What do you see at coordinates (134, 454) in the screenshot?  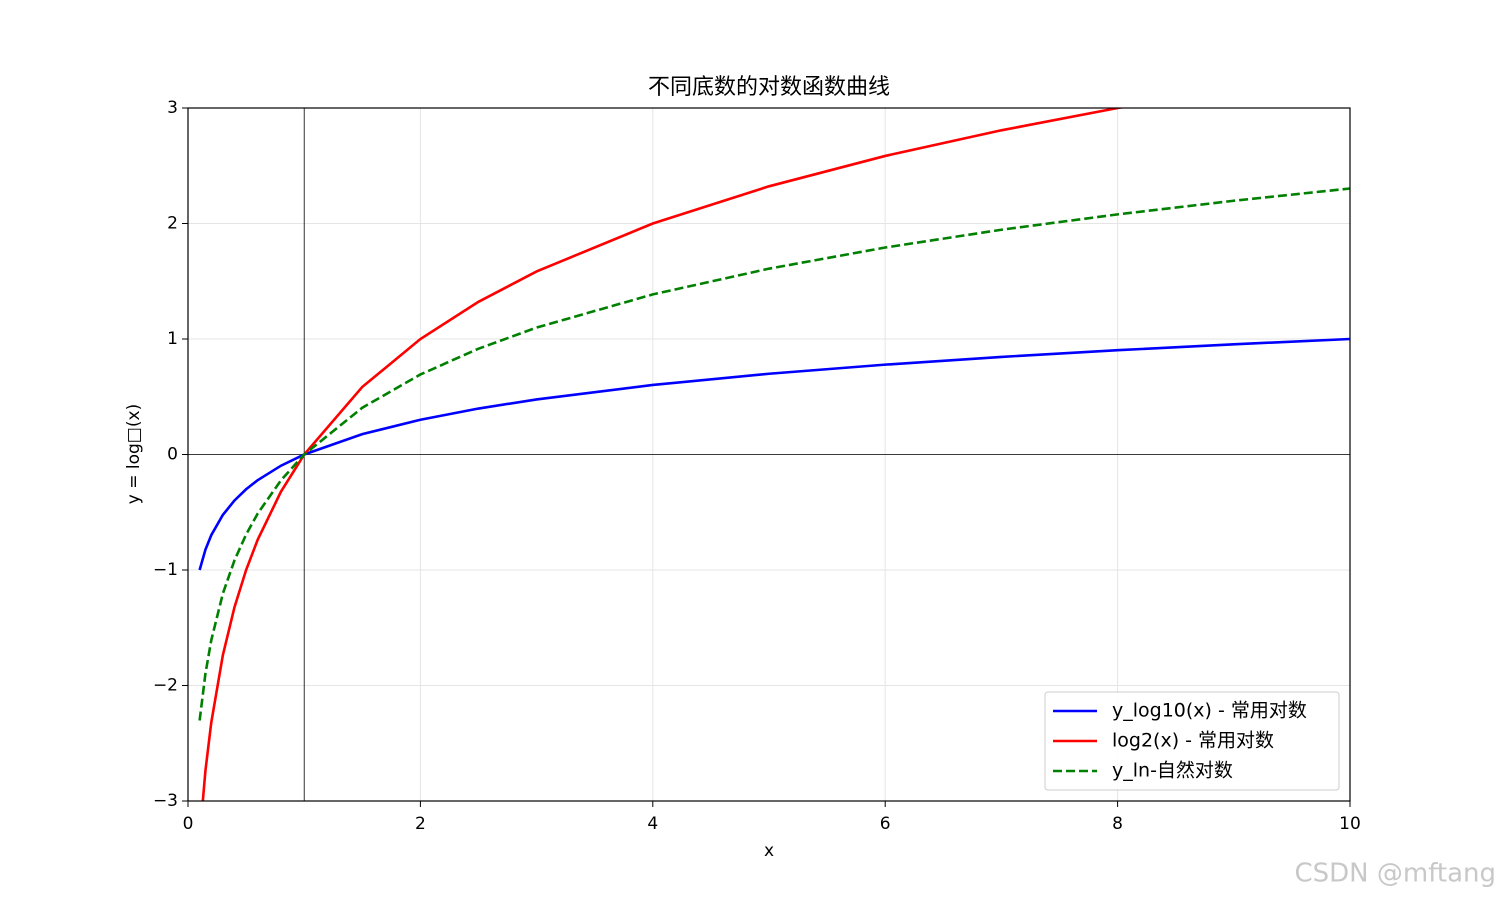 I see `y-axis-label: y = log□(x)` at bounding box center [134, 454].